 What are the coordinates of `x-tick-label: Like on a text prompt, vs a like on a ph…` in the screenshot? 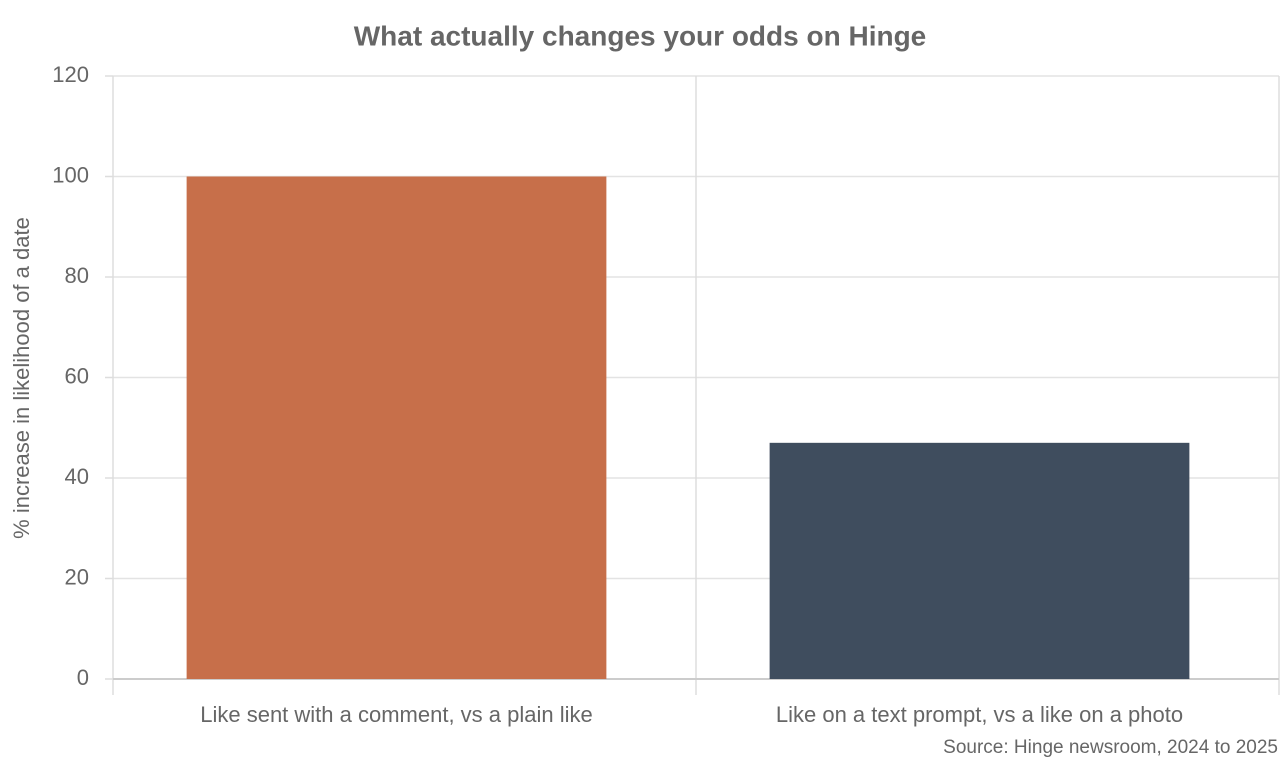 It's located at (979, 714).